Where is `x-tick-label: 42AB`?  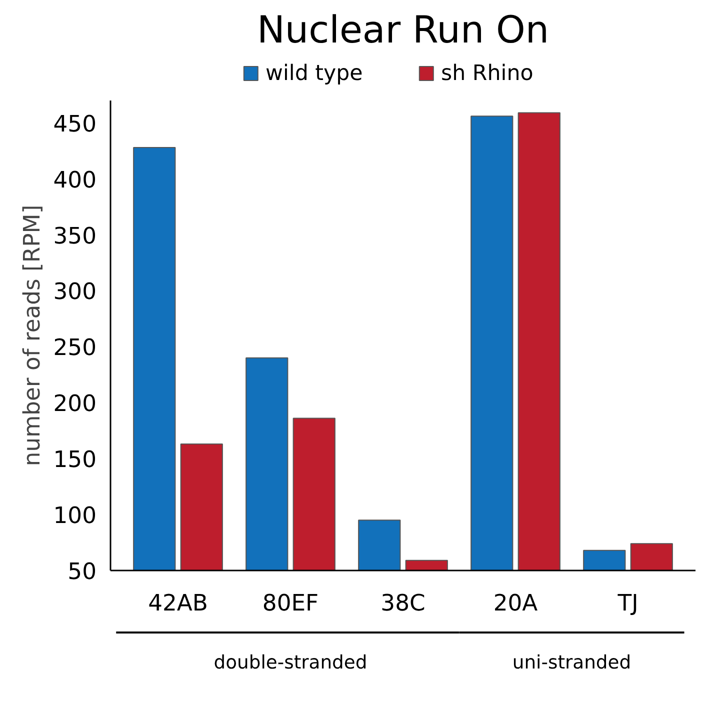 x-tick-label: 42AB is located at coordinates (178, 603).